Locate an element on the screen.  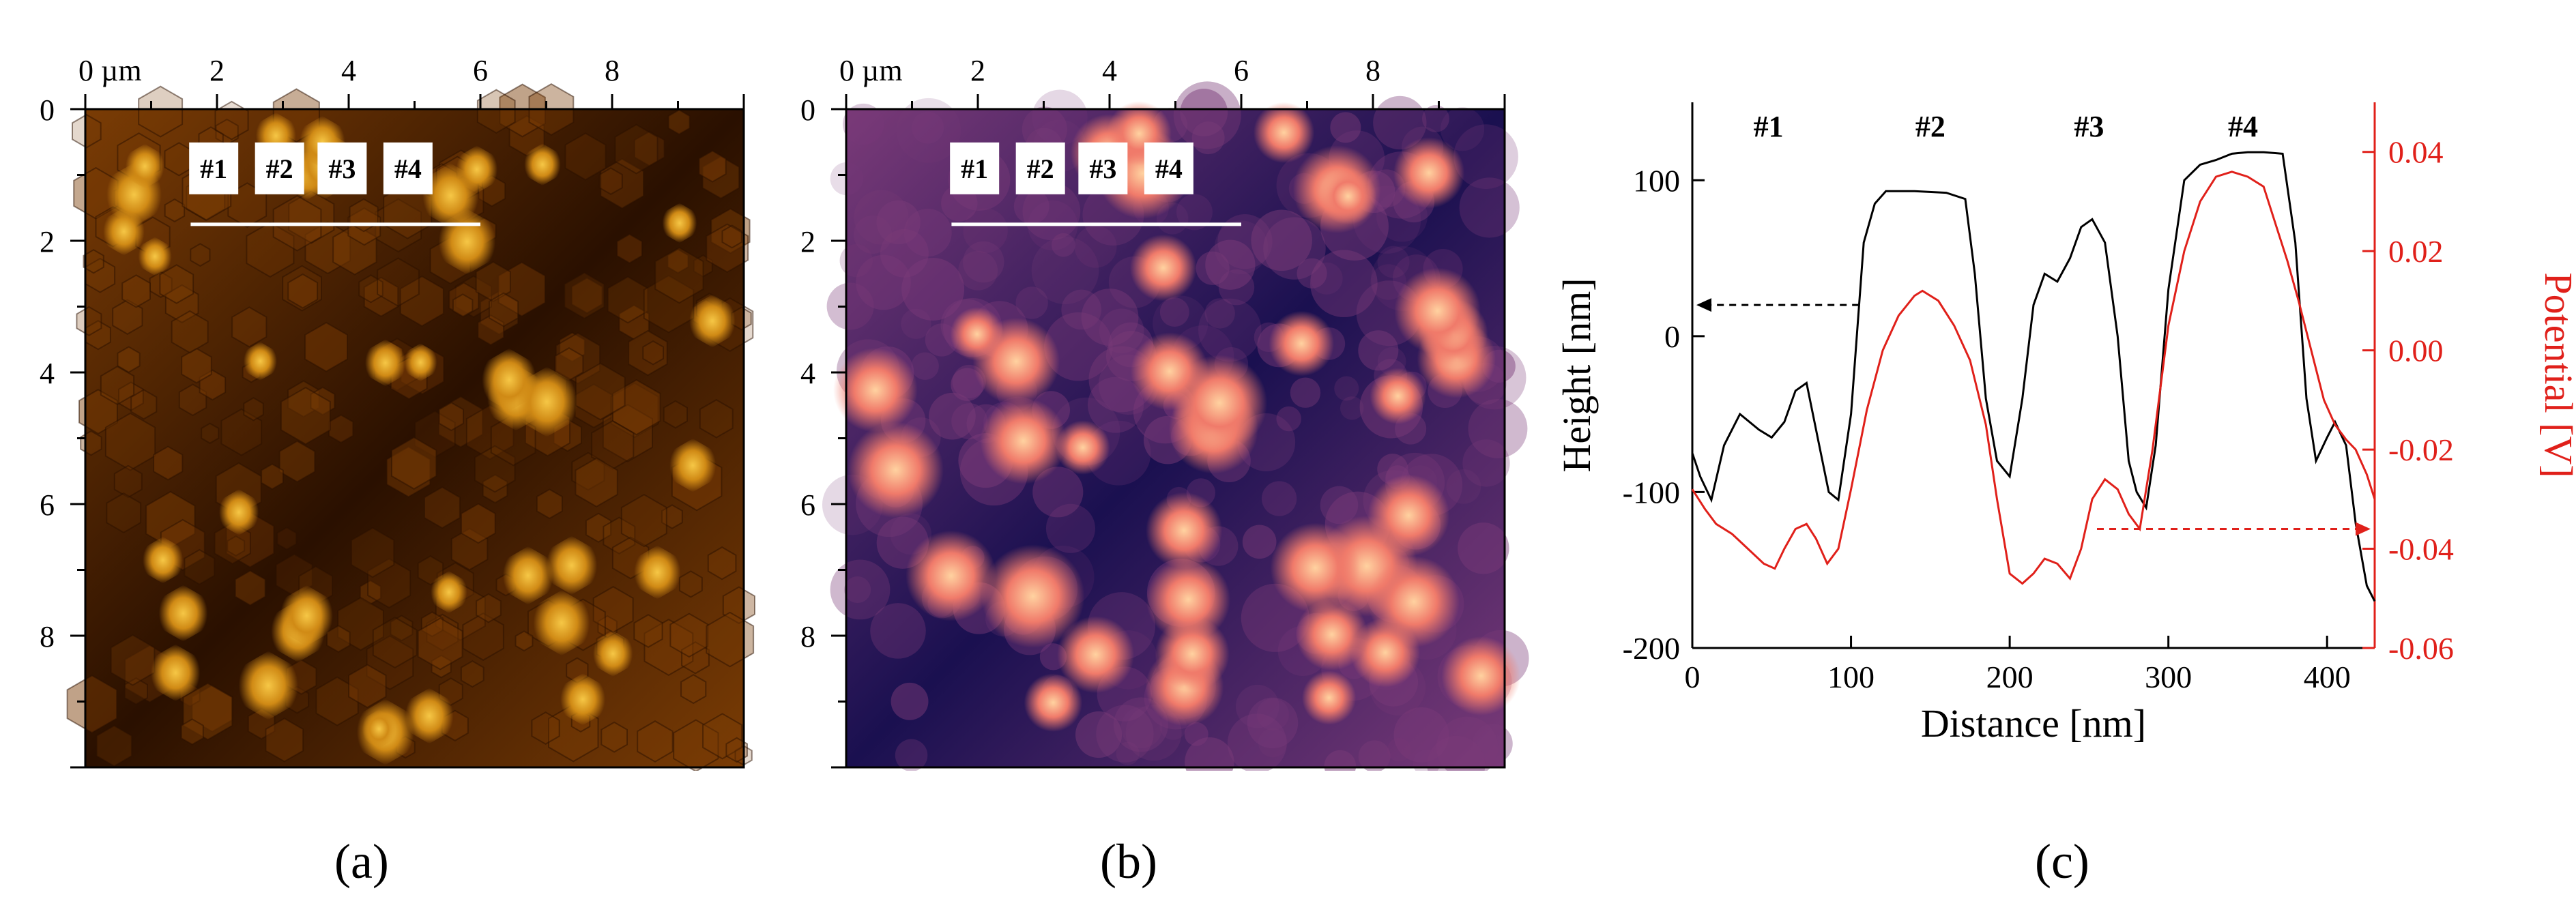
x-tick-label: 100 is located at coordinates (1851, 677).